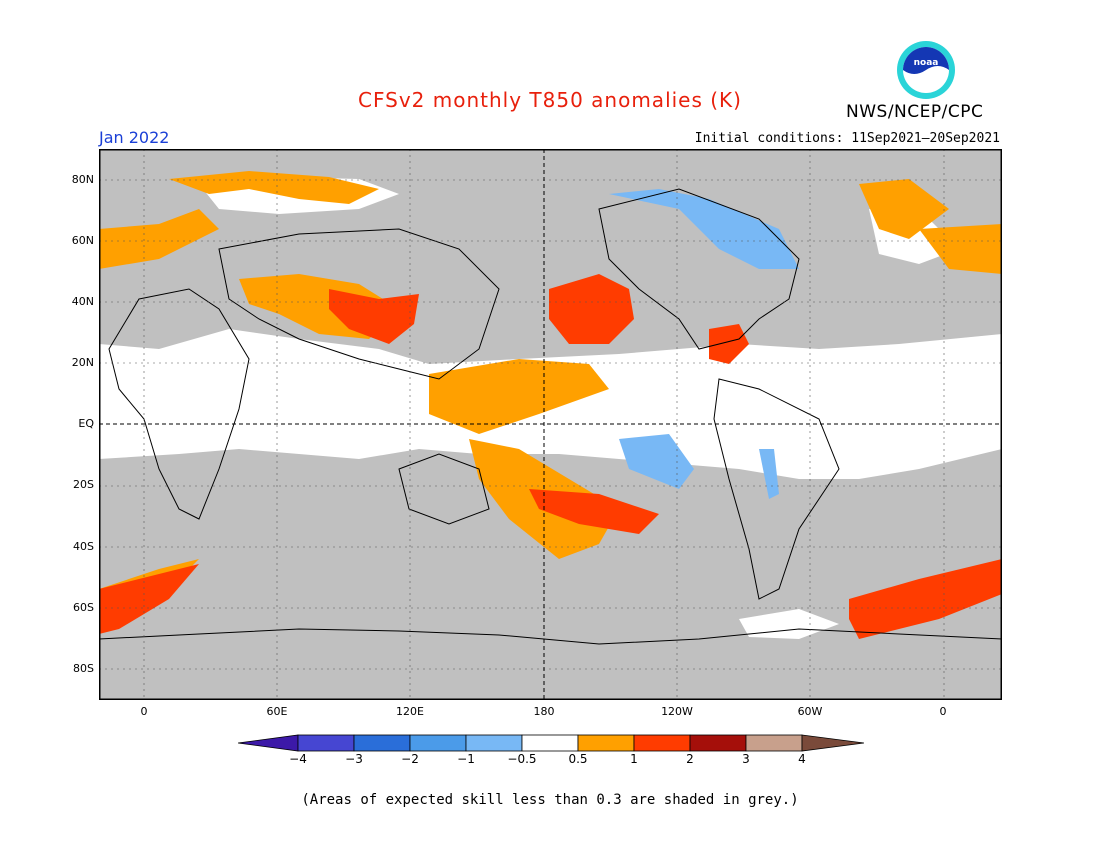 Image resolution: width=1100 pixels, height=850 pixels. Describe the element at coordinates (354, 759) in the screenshot. I see `colorbar-label: −3` at that location.